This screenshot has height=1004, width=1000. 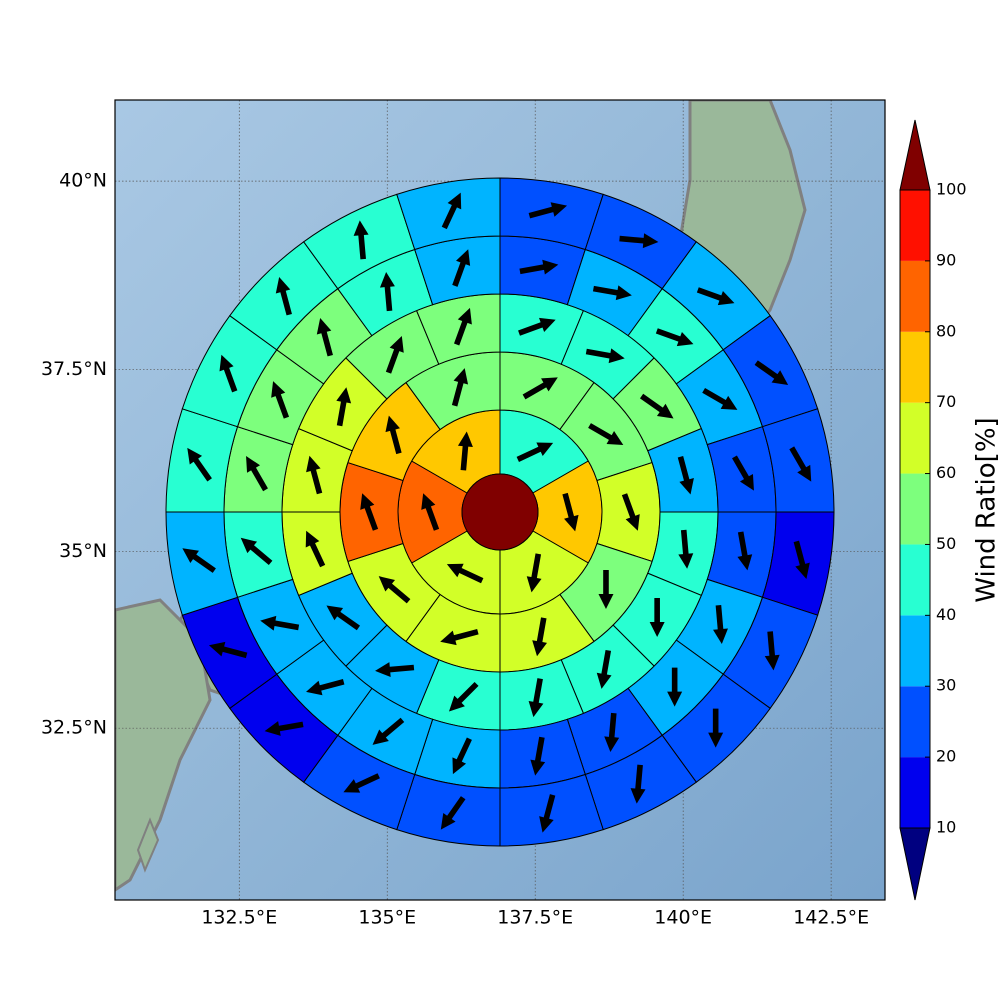 I want to click on colorbar-tick-label: 20, so click(x=946, y=756).